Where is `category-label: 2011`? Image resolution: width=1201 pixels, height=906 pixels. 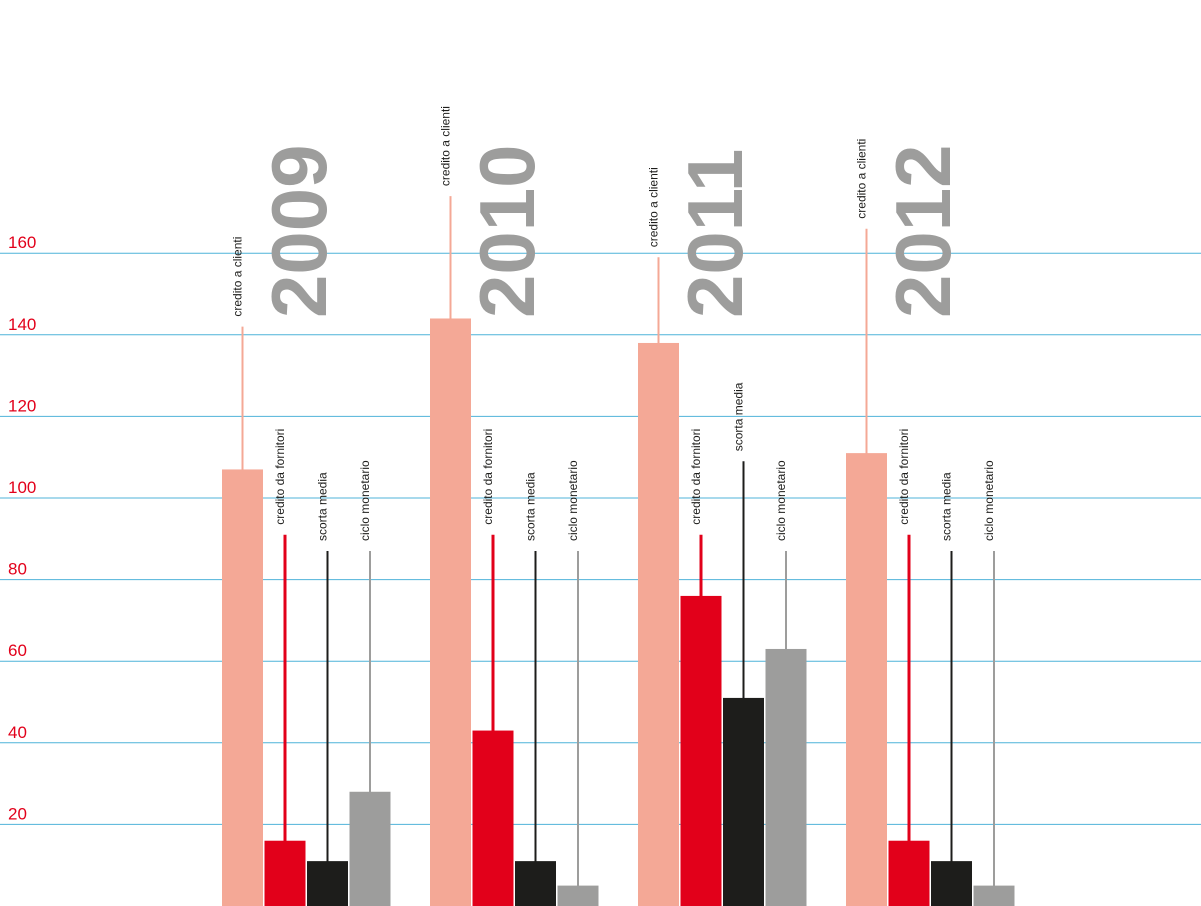
category-label: 2011 is located at coordinates (715, 233).